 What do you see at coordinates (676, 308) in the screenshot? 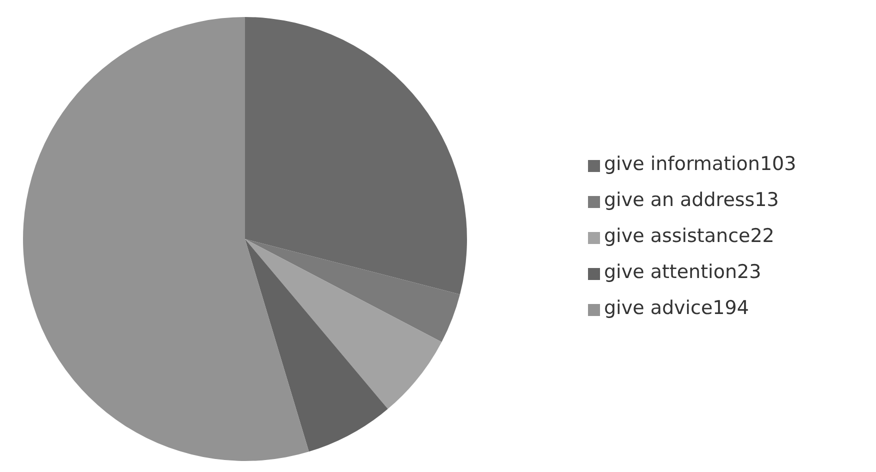
I see `legend-label: give advice194` at bounding box center [676, 308].